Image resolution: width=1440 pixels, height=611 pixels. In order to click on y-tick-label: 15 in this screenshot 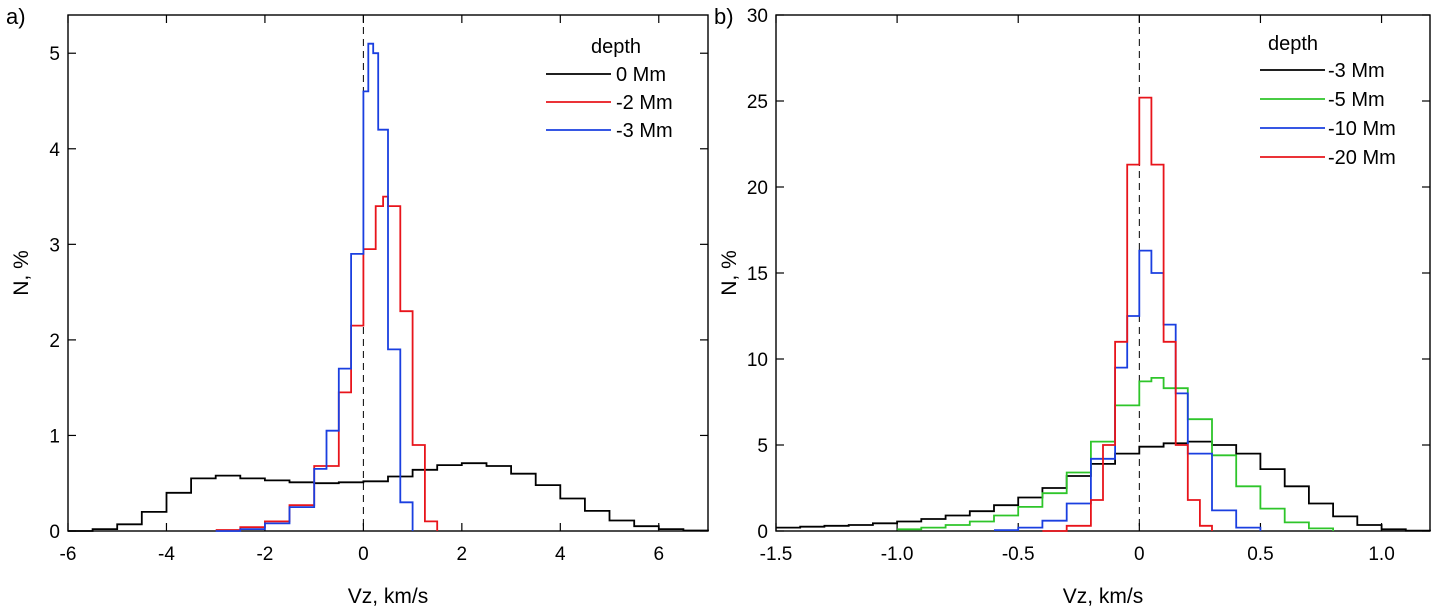, I will do `click(757, 274)`.